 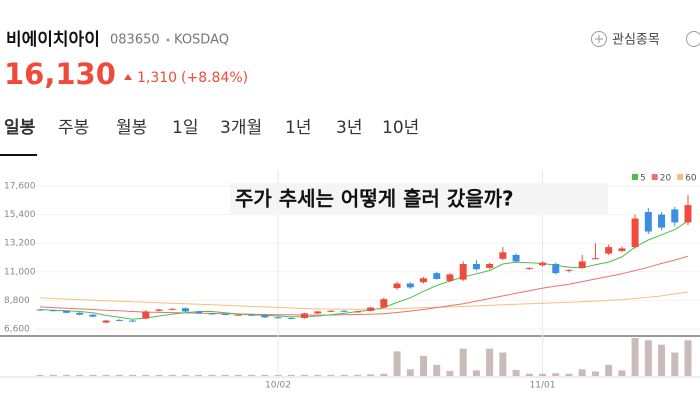 What do you see at coordinates (278, 386) in the screenshot?
I see `x-tick-label: 10/02` at bounding box center [278, 386].